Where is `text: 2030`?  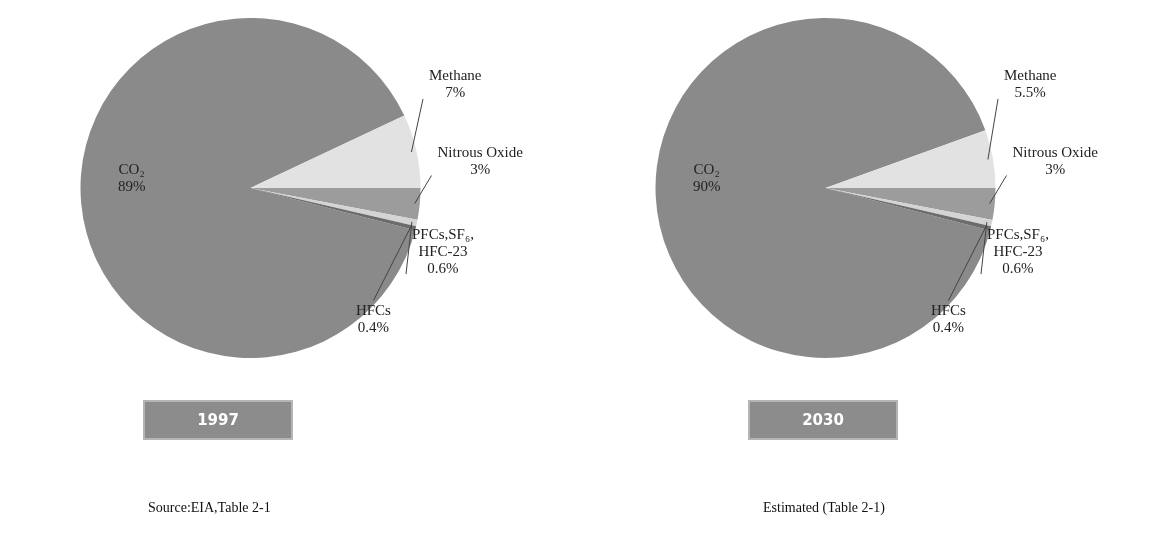 text: 2030 is located at coordinates (823, 420).